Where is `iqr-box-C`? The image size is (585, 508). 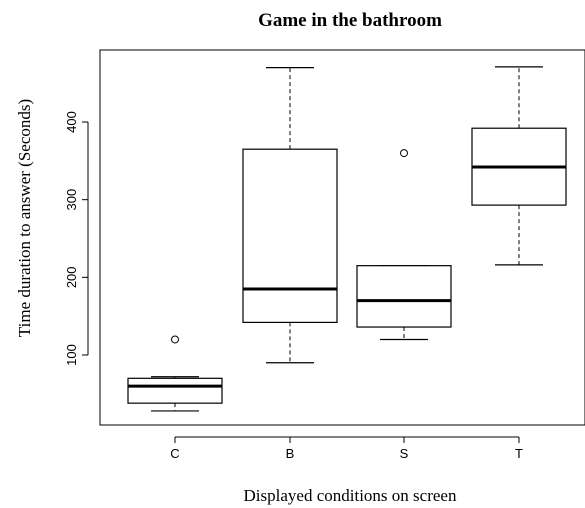
iqr-box-C is located at coordinates (175, 390).